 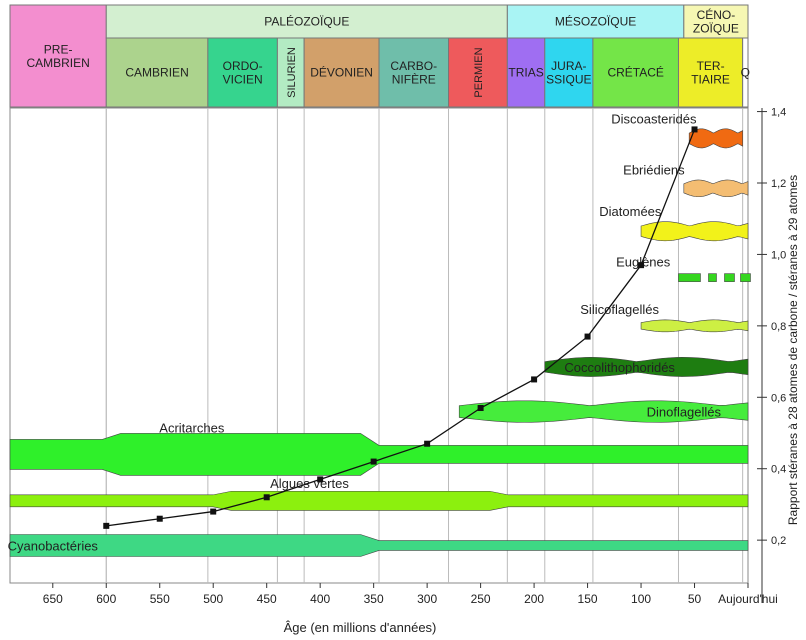 What do you see at coordinates (778, 327) in the screenshot?
I see `y-tick-label: 0,8` at bounding box center [778, 327].